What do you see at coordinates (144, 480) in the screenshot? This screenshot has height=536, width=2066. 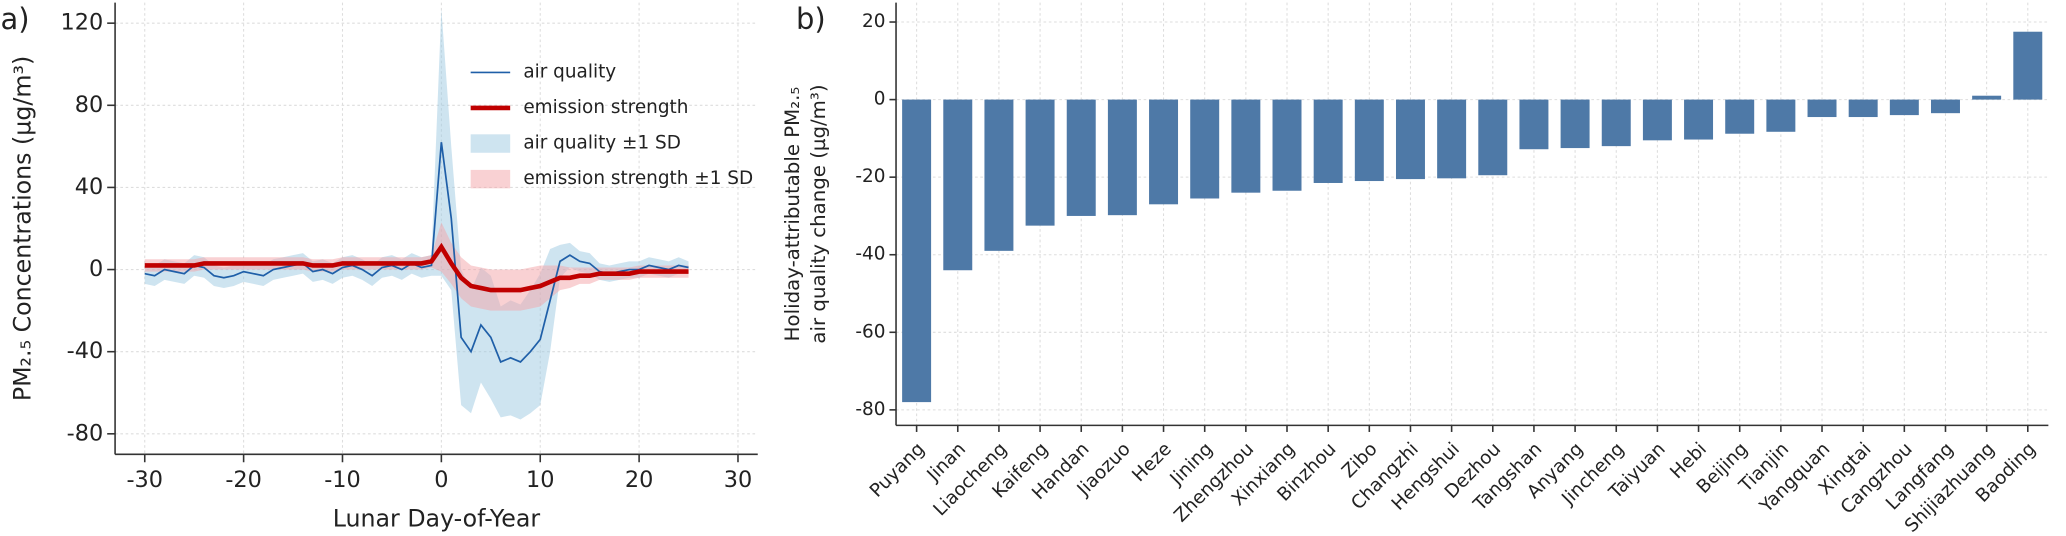 I see `x-tick-label: -30` at bounding box center [144, 480].